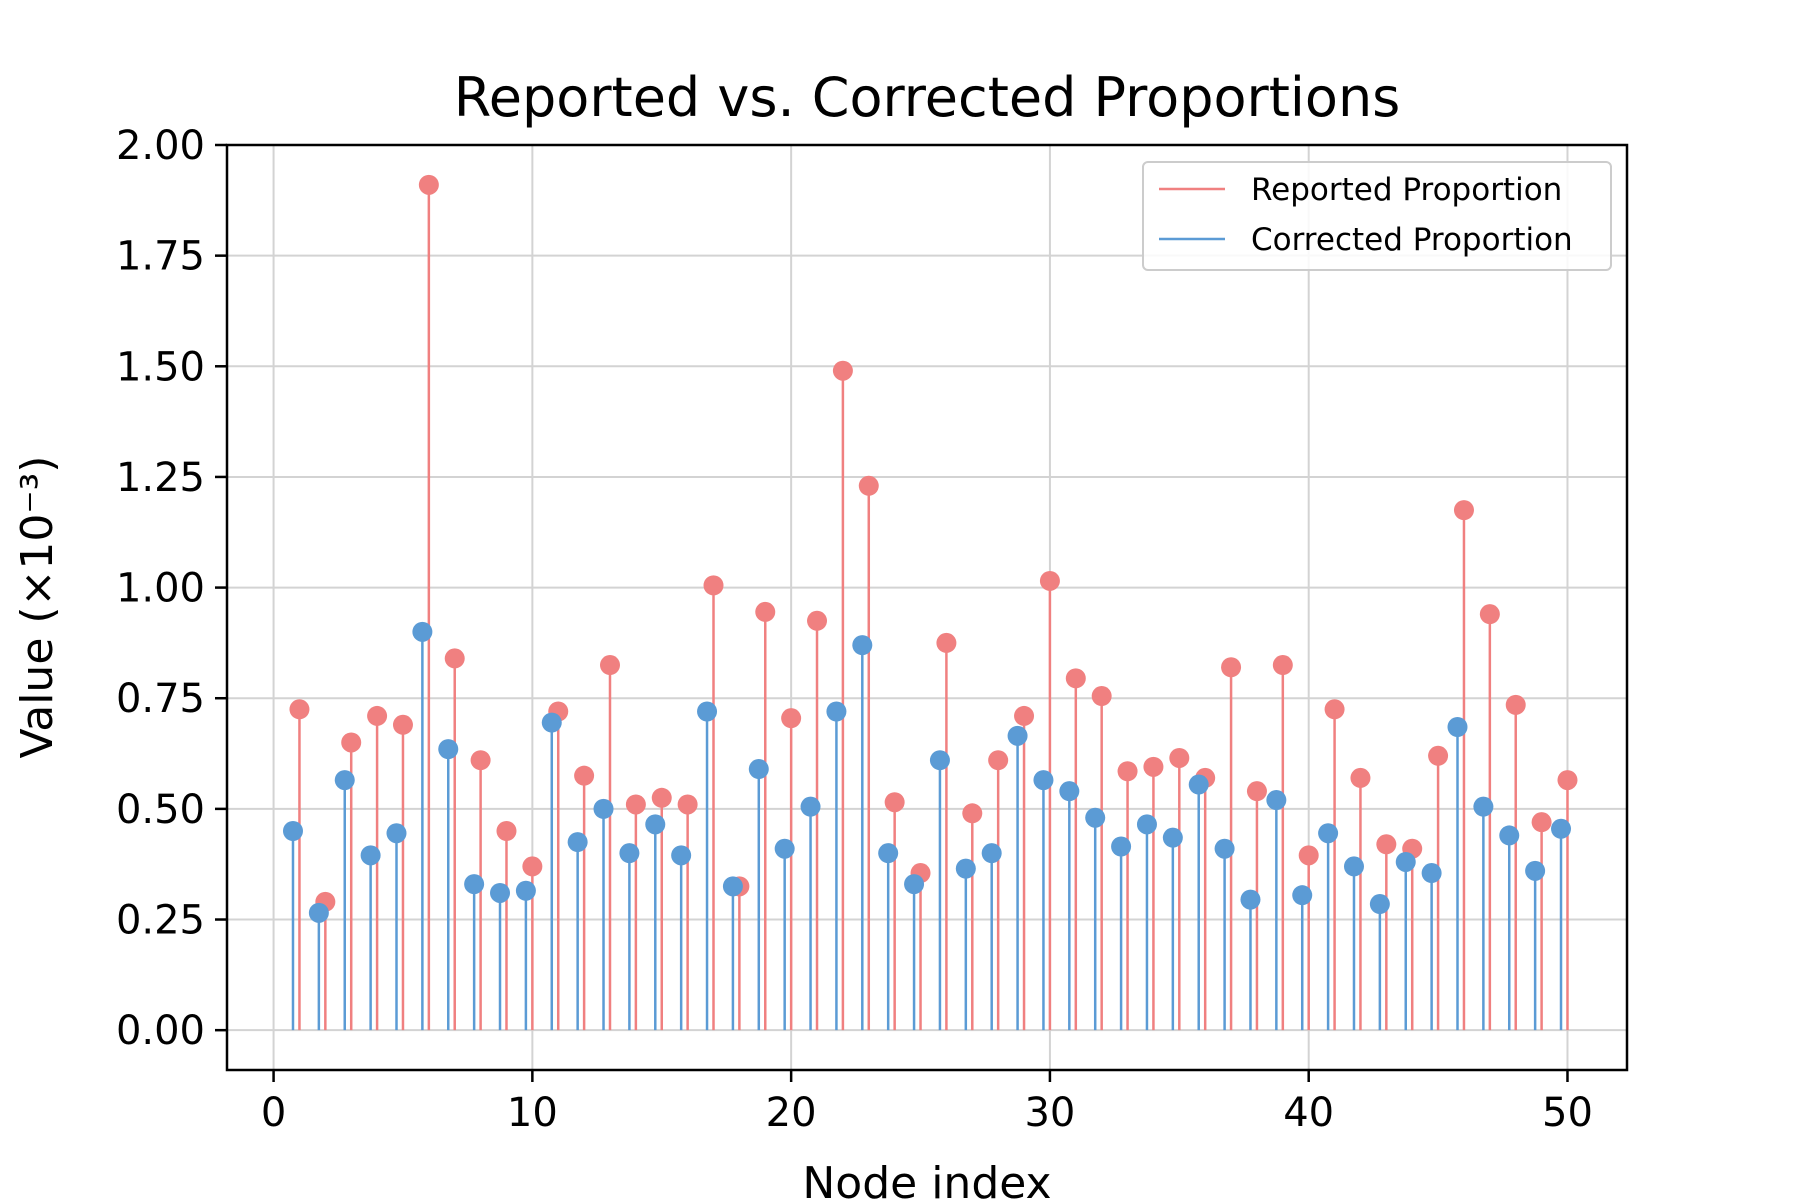 The image size is (1800, 1200). Describe the element at coordinates (160, 589) in the screenshot. I see `y-tick-label: 1.00` at that location.